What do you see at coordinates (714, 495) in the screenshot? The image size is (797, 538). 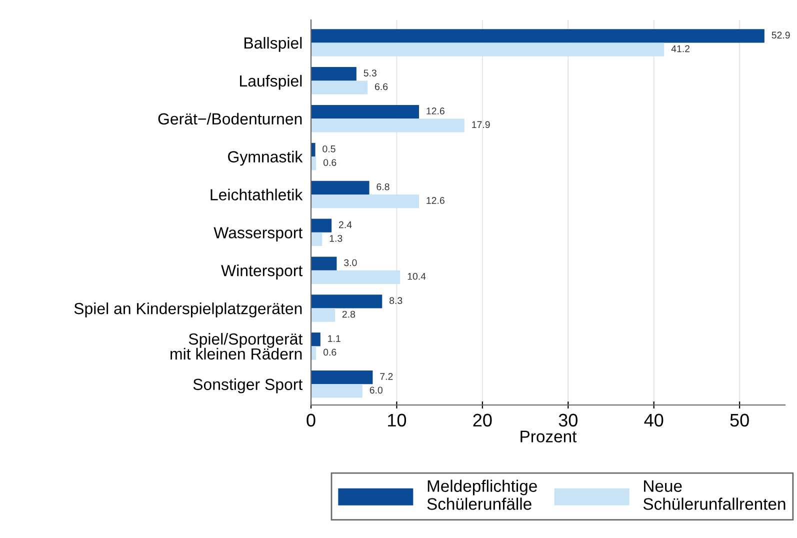 I see `legend-label: Neue Schülerunfallrenten` at bounding box center [714, 495].